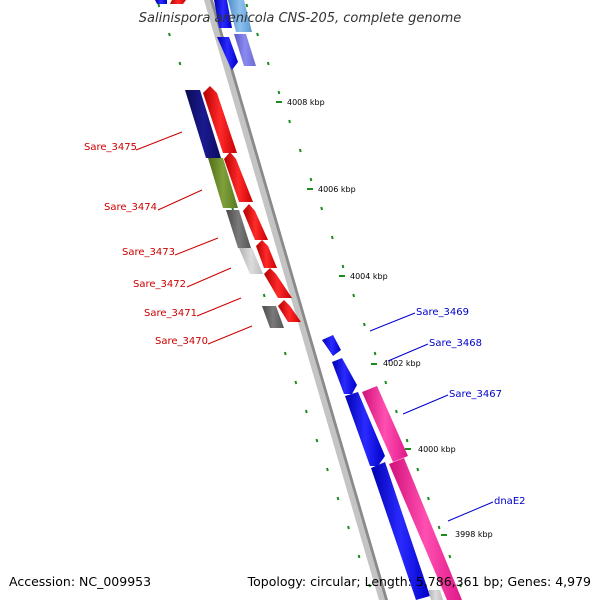 This screenshot has width=600, height=600. Describe the element at coordinates (110, 147) in the screenshot. I see `label-sare-3475: Sare_3475` at that location.